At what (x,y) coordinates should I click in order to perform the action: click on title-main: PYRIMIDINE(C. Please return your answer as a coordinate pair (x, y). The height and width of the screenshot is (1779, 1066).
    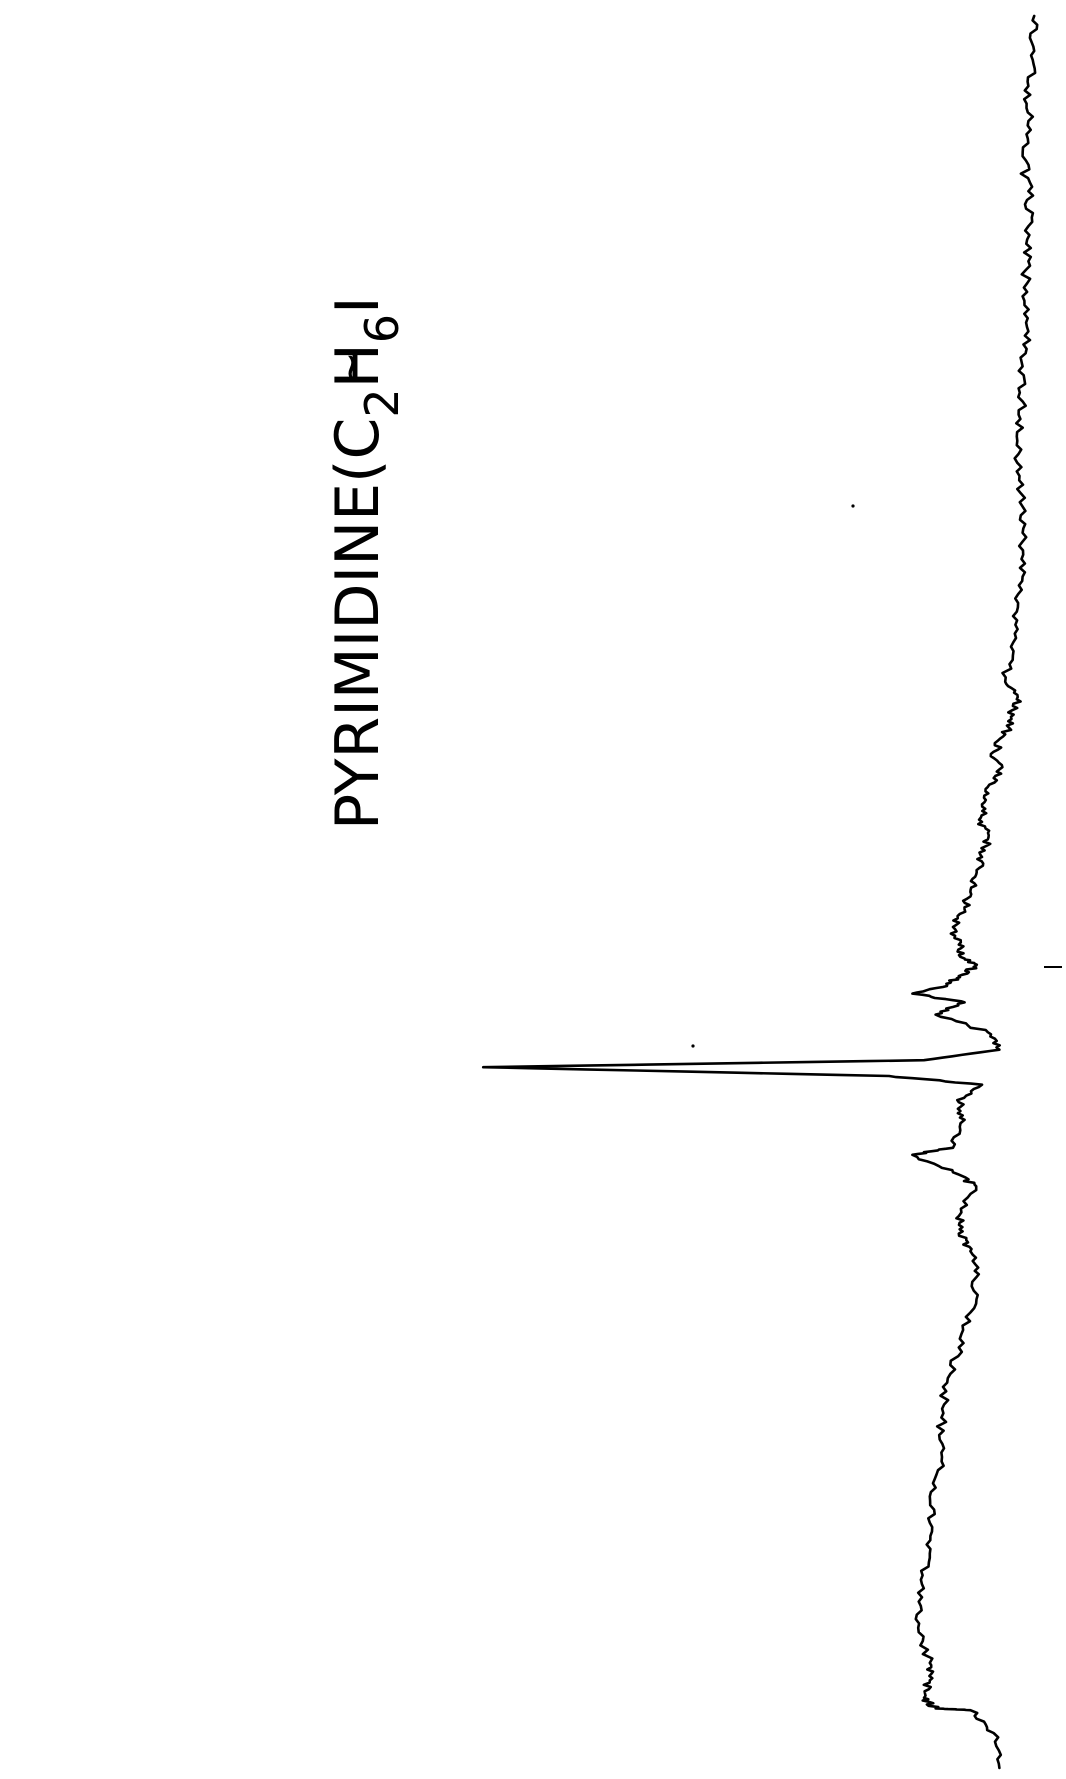
    Looking at the image, I should click on (358, 624).